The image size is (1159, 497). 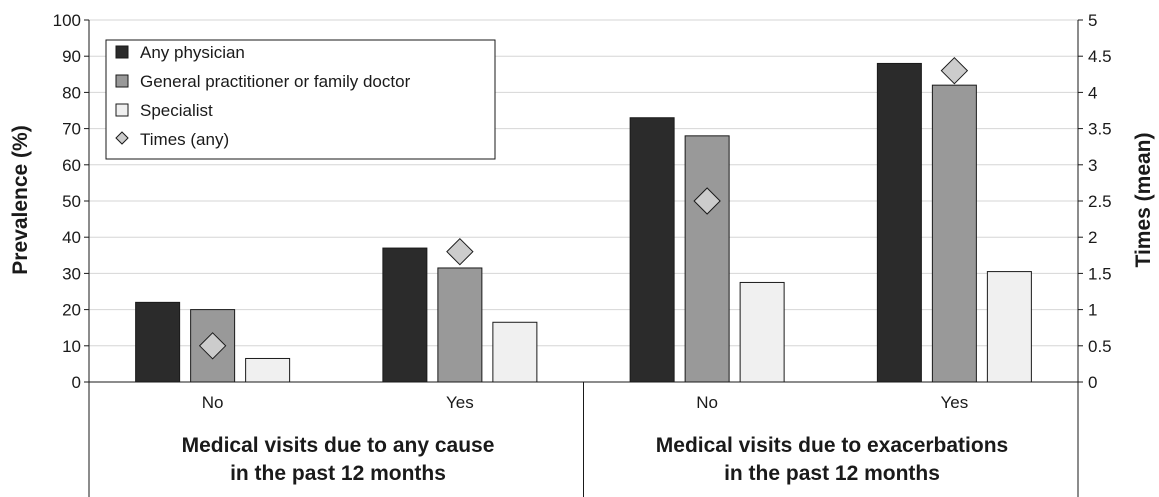 What do you see at coordinates (338, 445) in the screenshot?
I see `group-label-any-cause-line1: Medical visits due to any cause` at bounding box center [338, 445].